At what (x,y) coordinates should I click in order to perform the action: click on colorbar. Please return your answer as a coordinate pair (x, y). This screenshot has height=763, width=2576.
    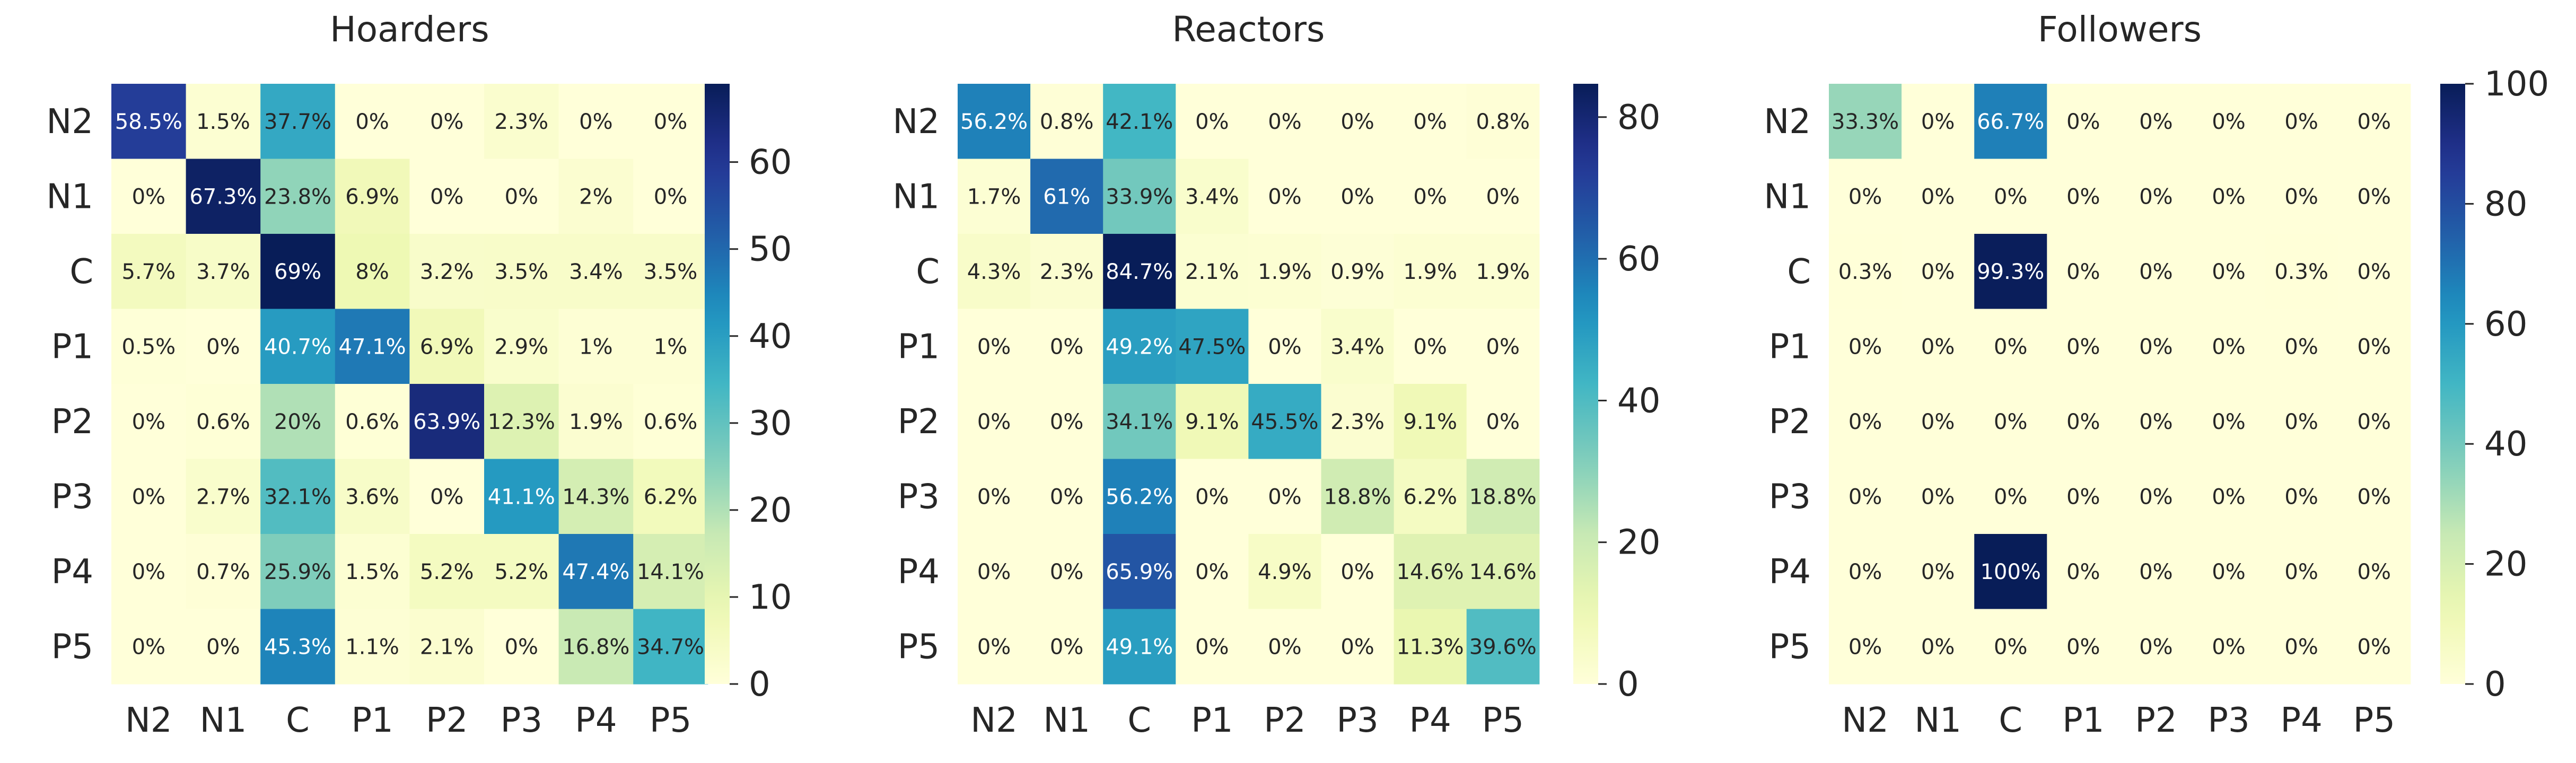
    Looking at the image, I should click on (1585, 384).